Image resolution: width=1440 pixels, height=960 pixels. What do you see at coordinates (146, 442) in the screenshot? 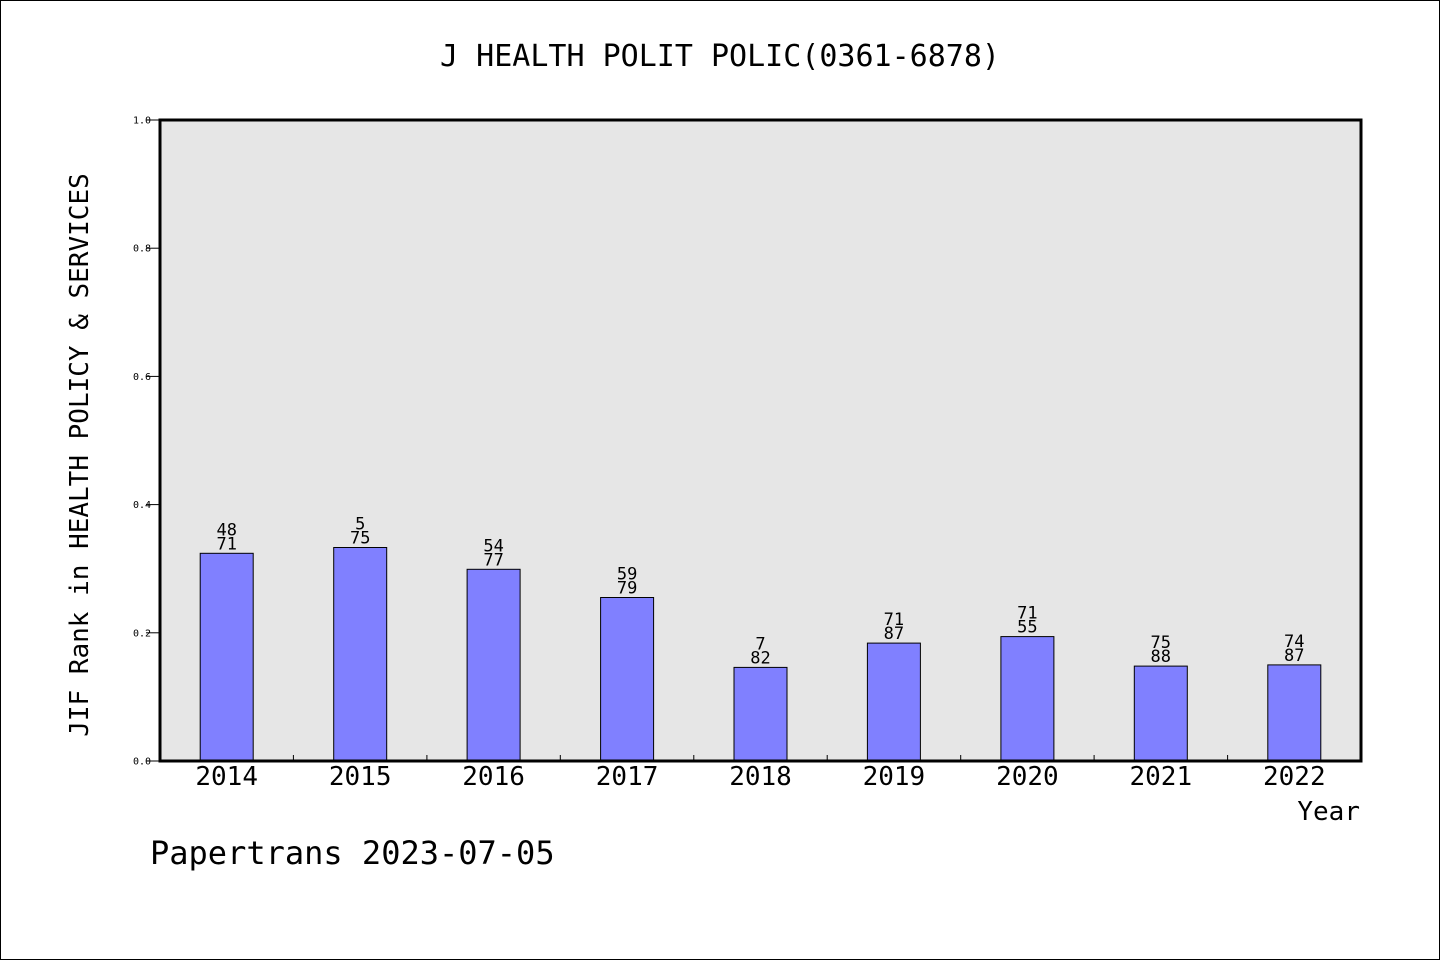
I see `y-axis: 0.0 0.2 0.4 0.6 0.8 1.0` at bounding box center [146, 442].